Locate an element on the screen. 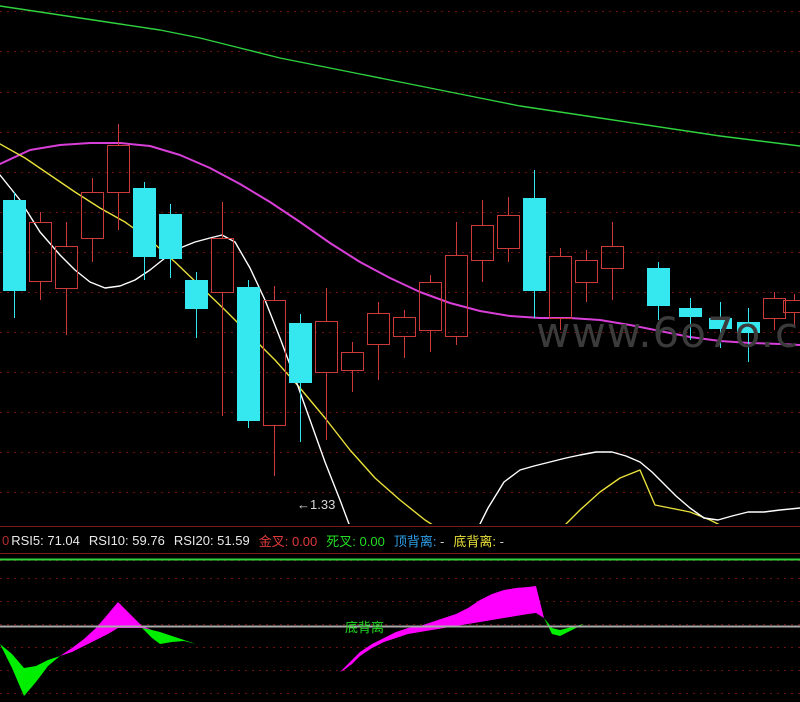 The width and height of the screenshot is (800, 702). indicator-rsi10: RSI10: 59.76 is located at coordinates (127, 540).